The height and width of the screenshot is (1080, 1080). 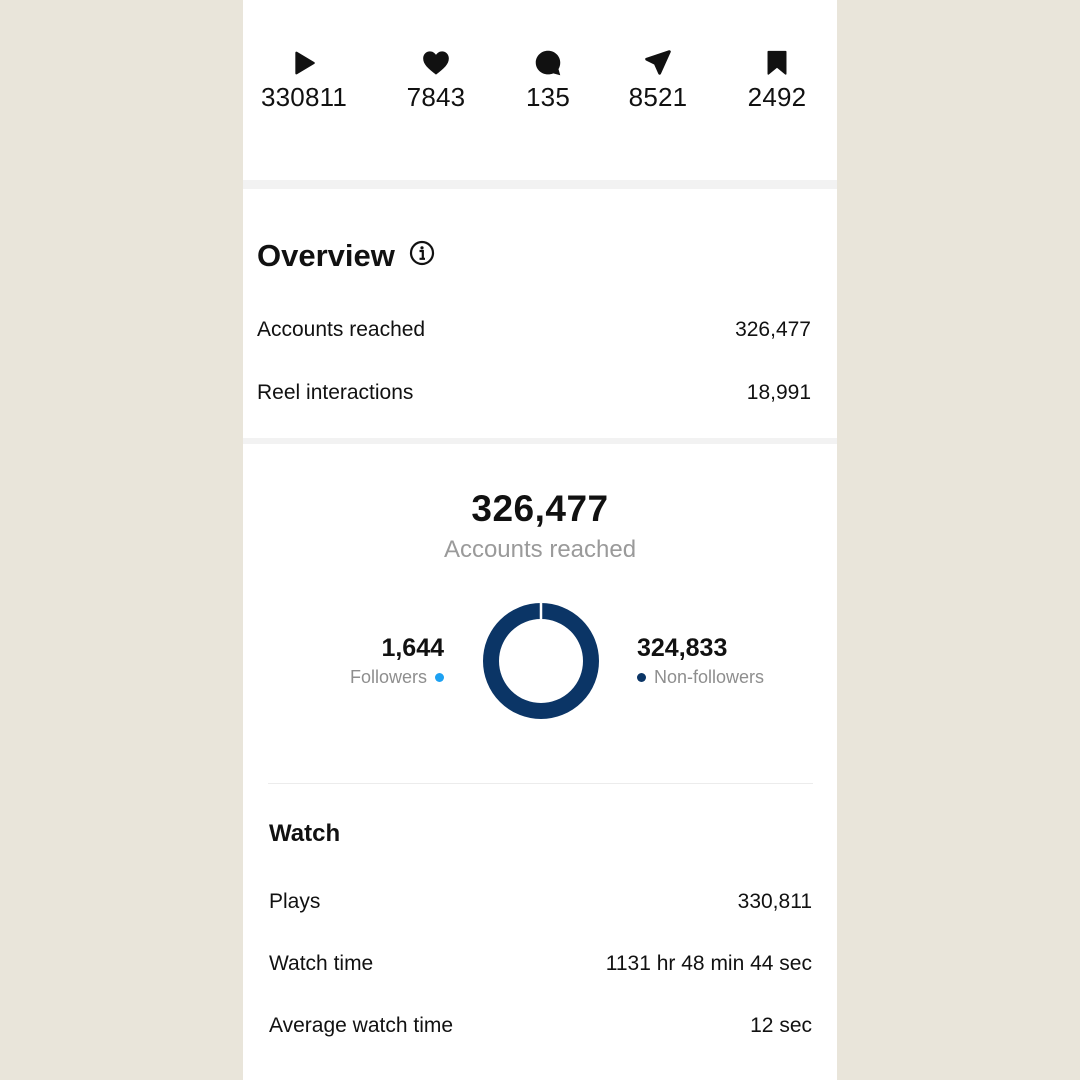 I want to click on row-label: Watch time, so click(x=321, y=963).